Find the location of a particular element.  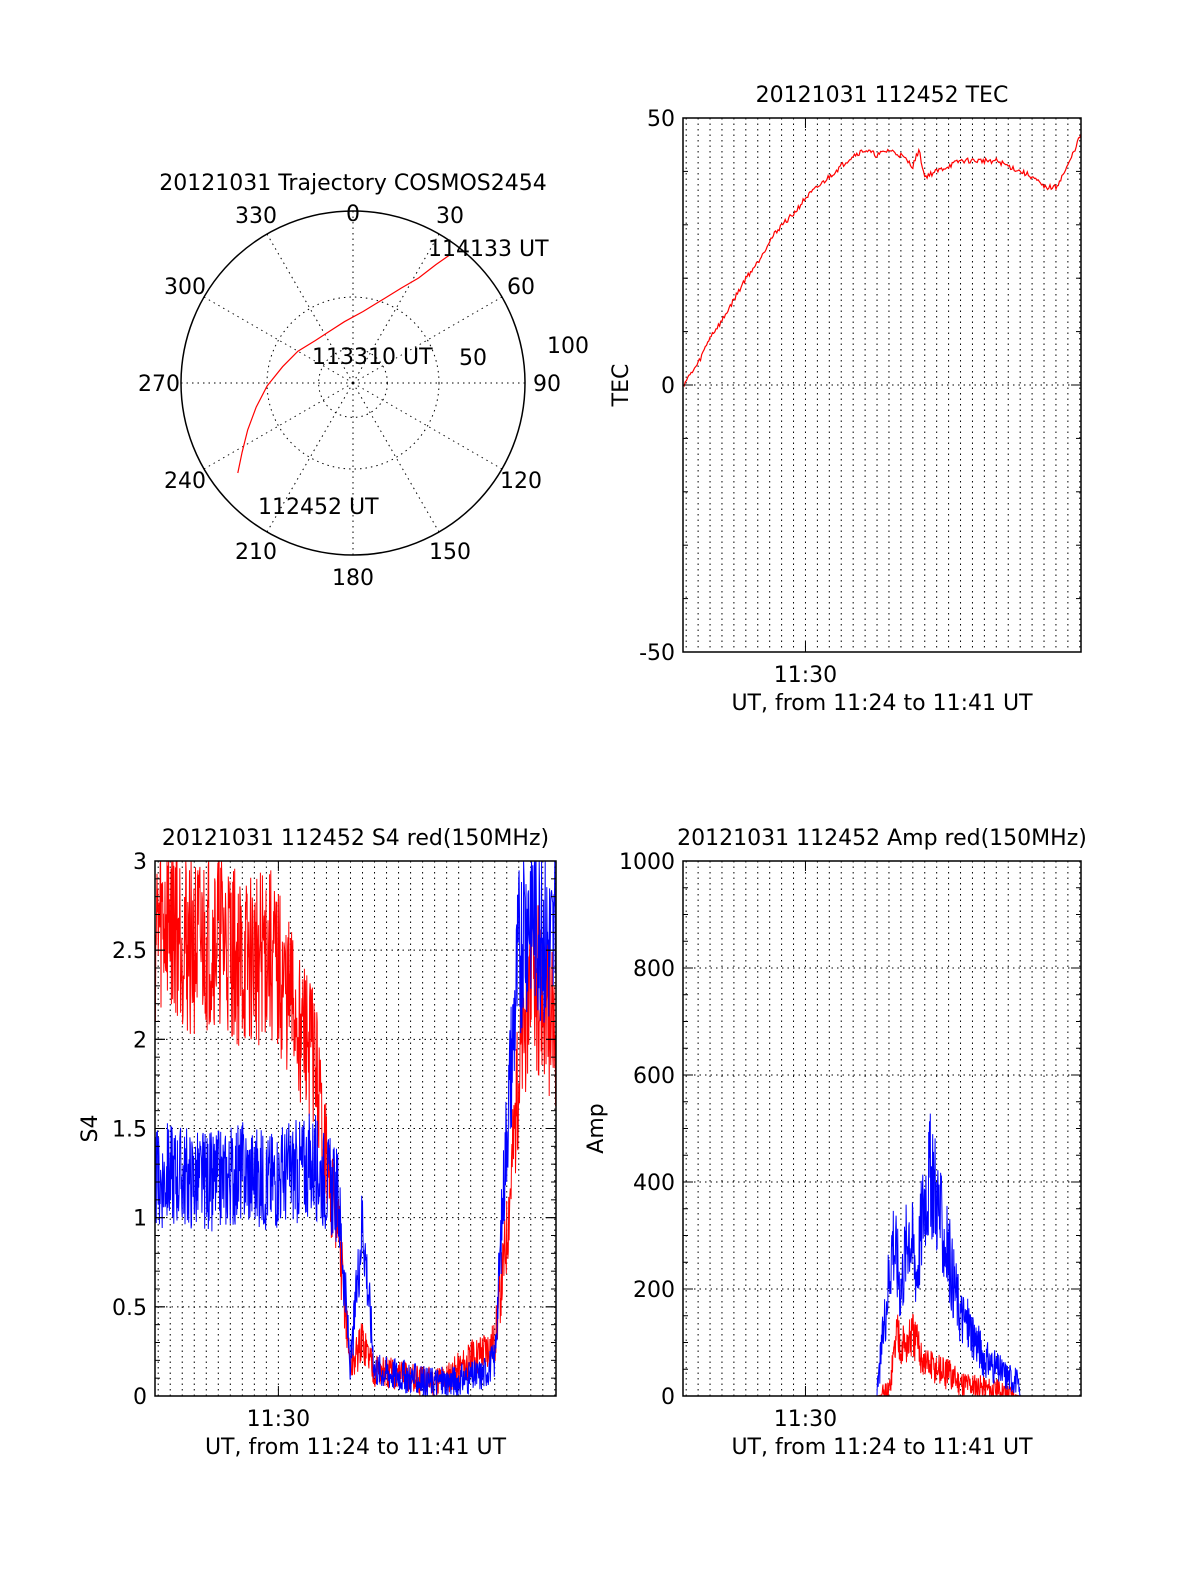

polar-outer-circle is located at coordinates (353, 383).